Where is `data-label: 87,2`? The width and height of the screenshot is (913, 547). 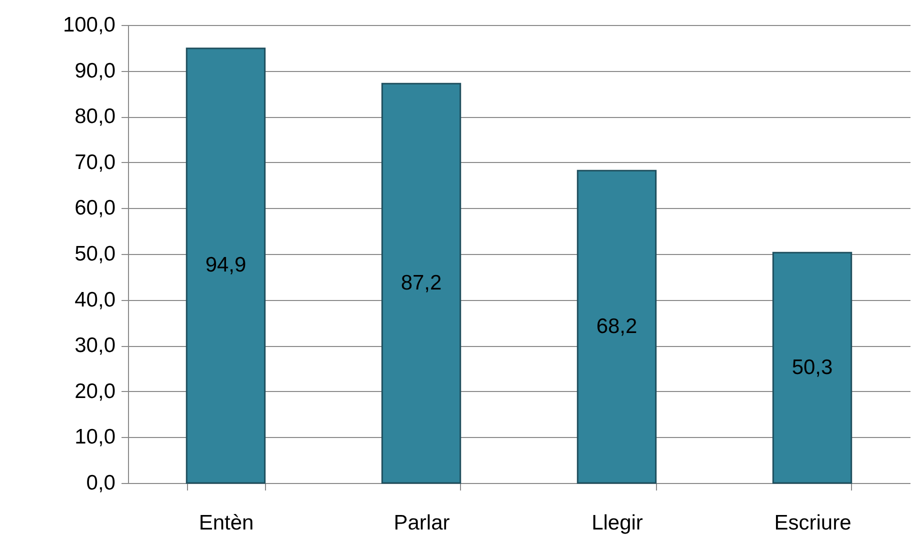
data-label: 87,2 is located at coordinates (421, 282).